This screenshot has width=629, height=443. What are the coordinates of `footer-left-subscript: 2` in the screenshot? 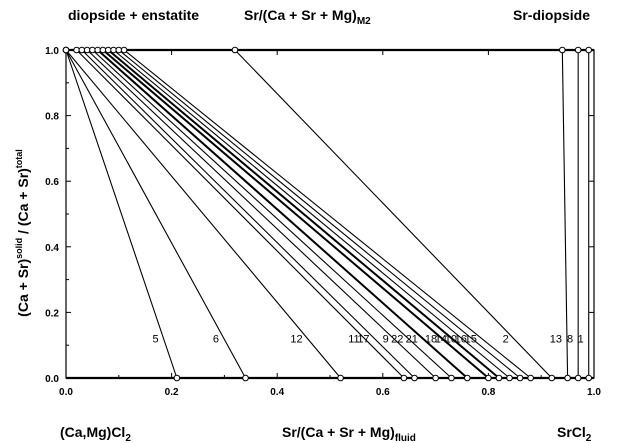 It's located at (128, 438).